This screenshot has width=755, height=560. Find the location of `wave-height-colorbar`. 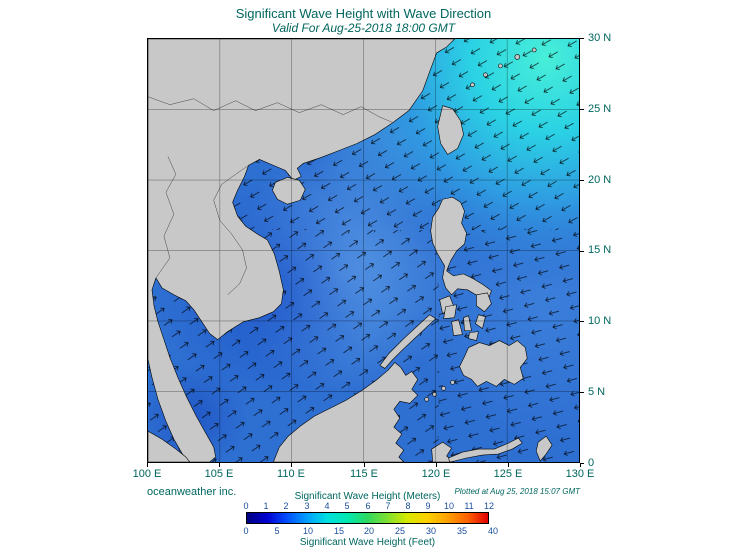

wave-height-colorbar is located at coordinates (367, 518).